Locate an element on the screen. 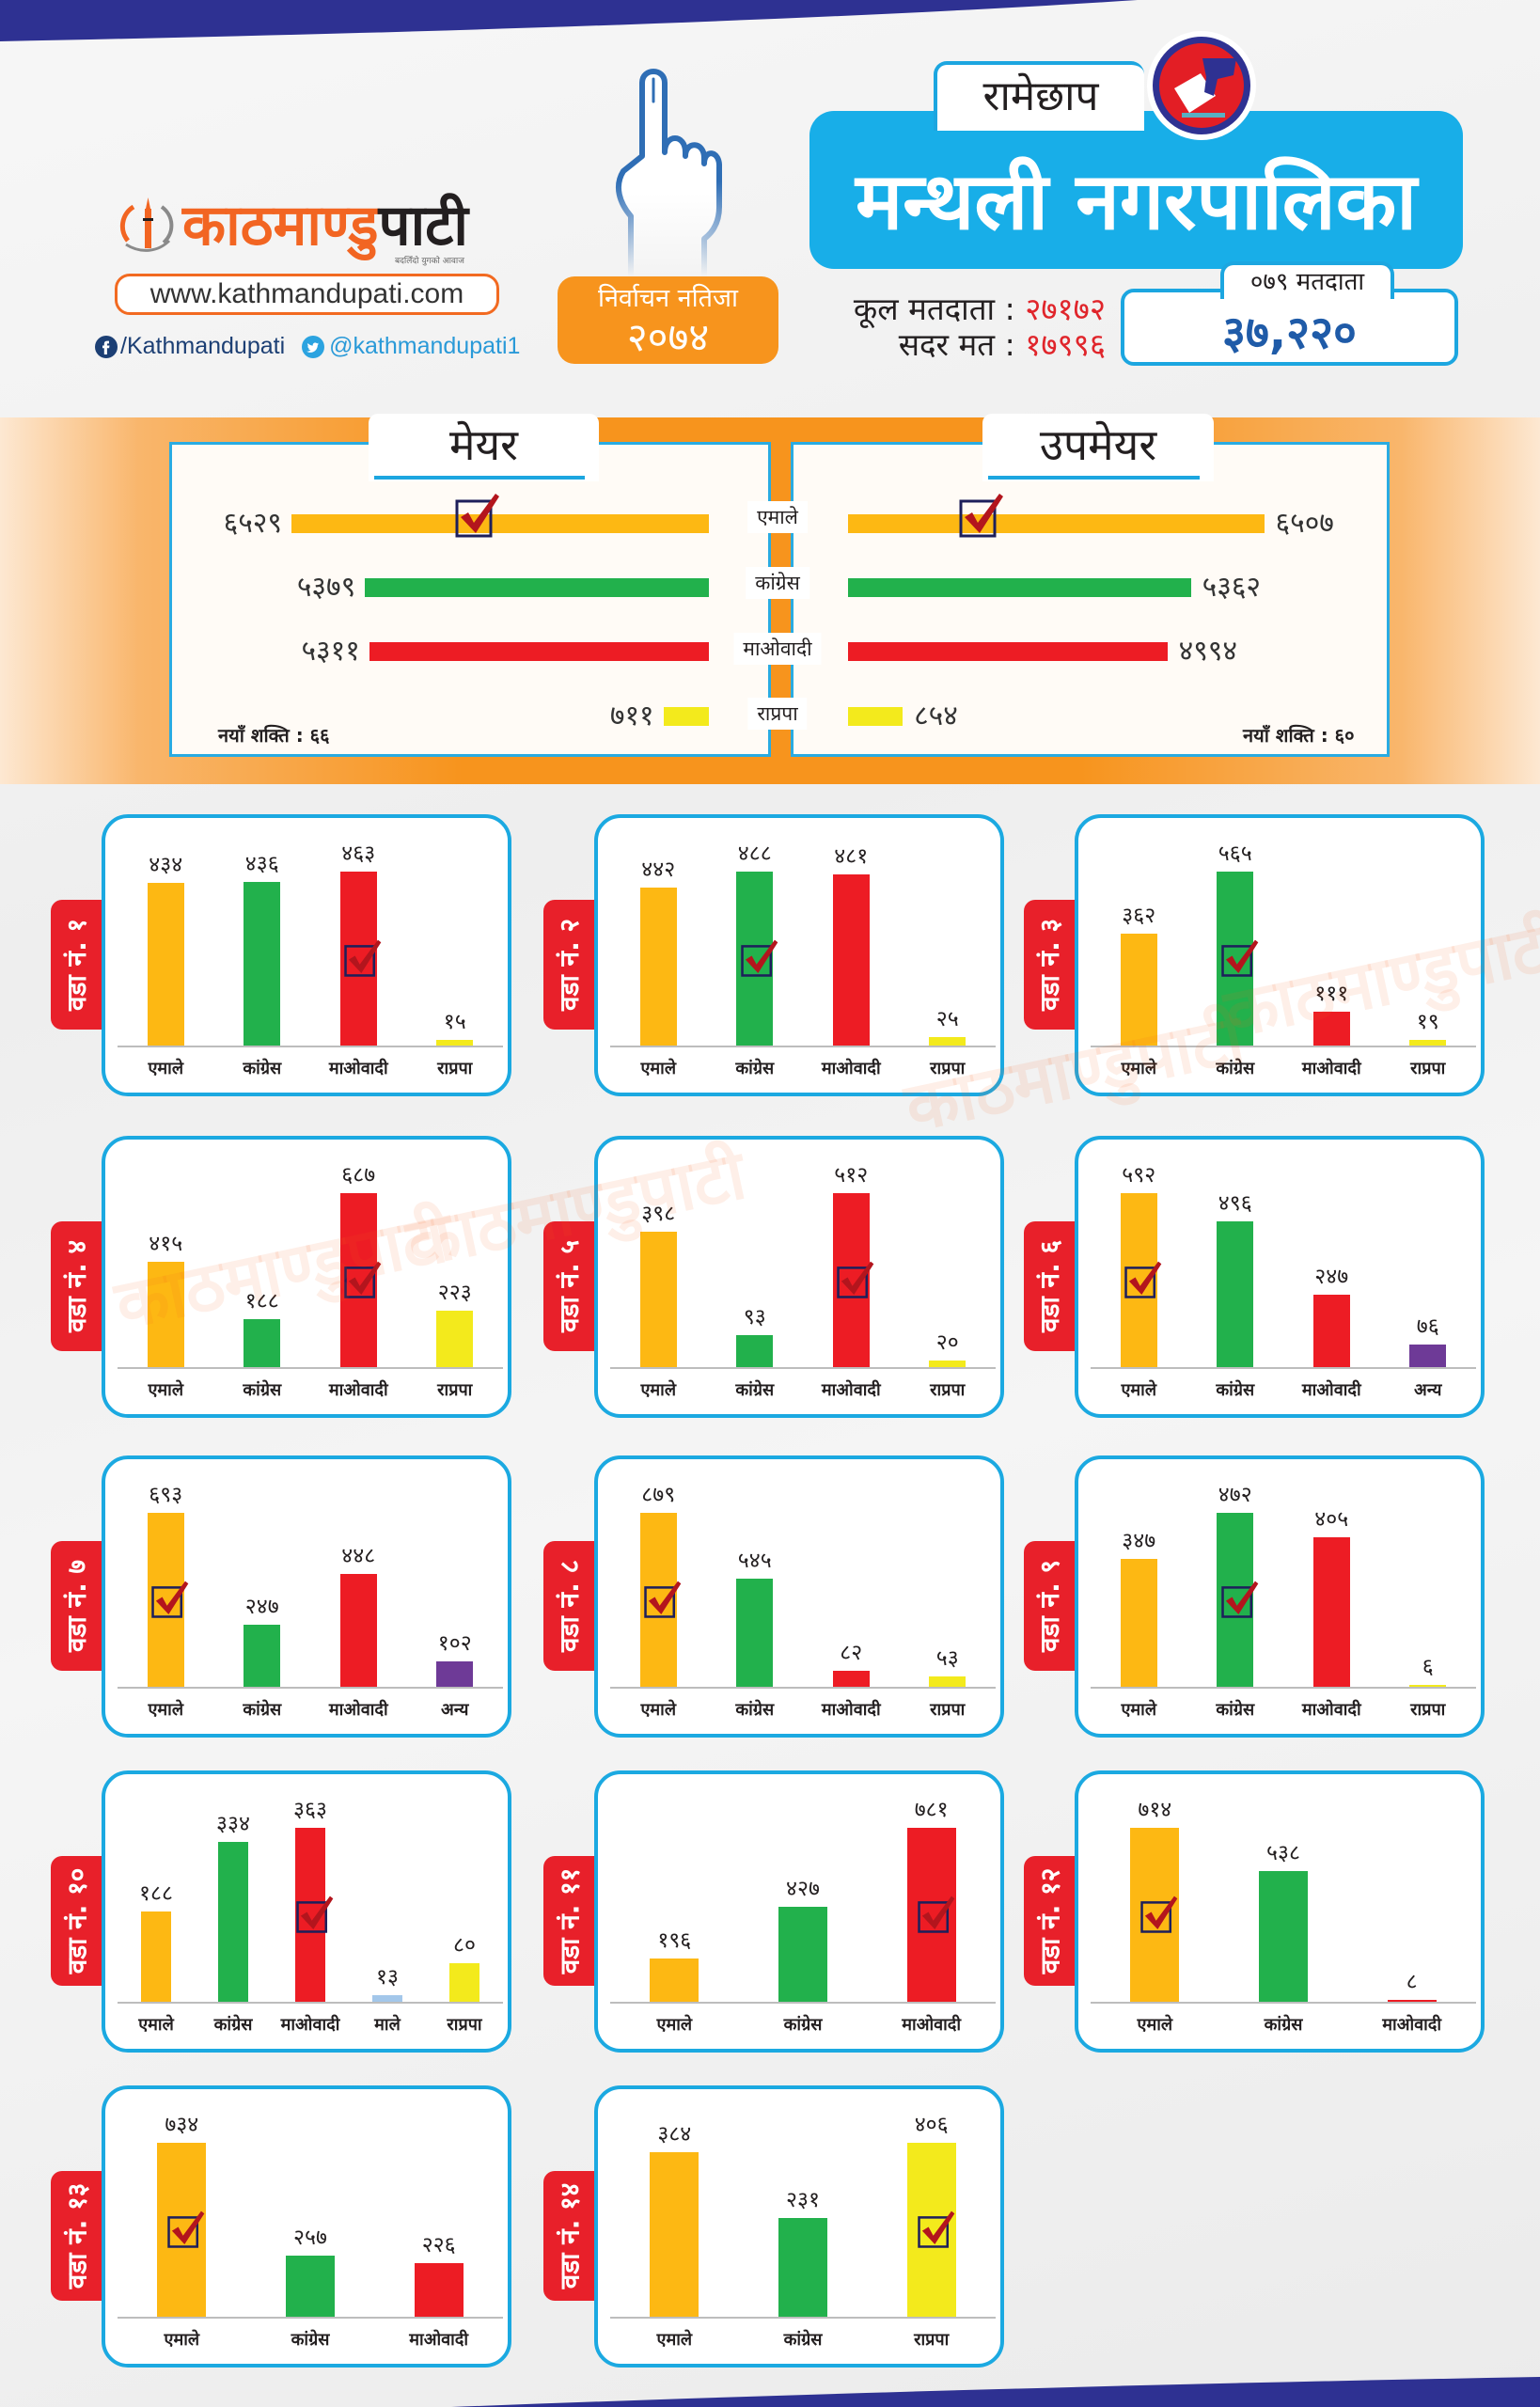 The image size is (1540, 2407). total-voters-label: कूल मतदाता is located at coordinates (924, 309).